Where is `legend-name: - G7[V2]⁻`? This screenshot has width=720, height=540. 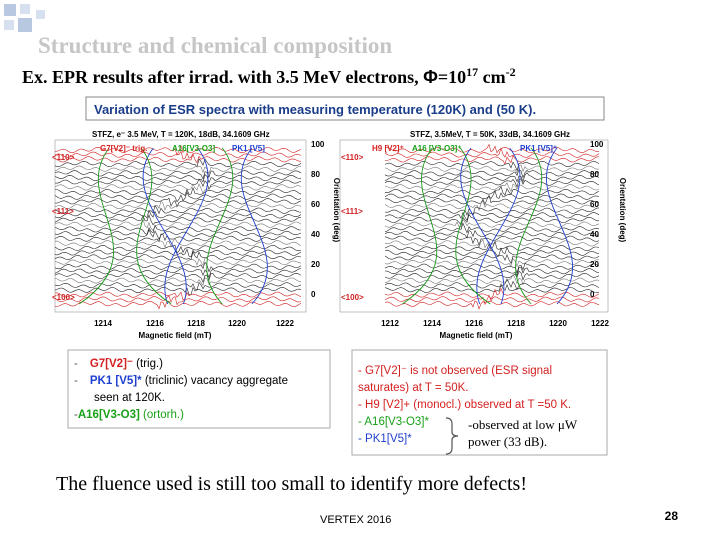 legend-name: - G7[V2]⁻ is located at coordinates (382, 371).